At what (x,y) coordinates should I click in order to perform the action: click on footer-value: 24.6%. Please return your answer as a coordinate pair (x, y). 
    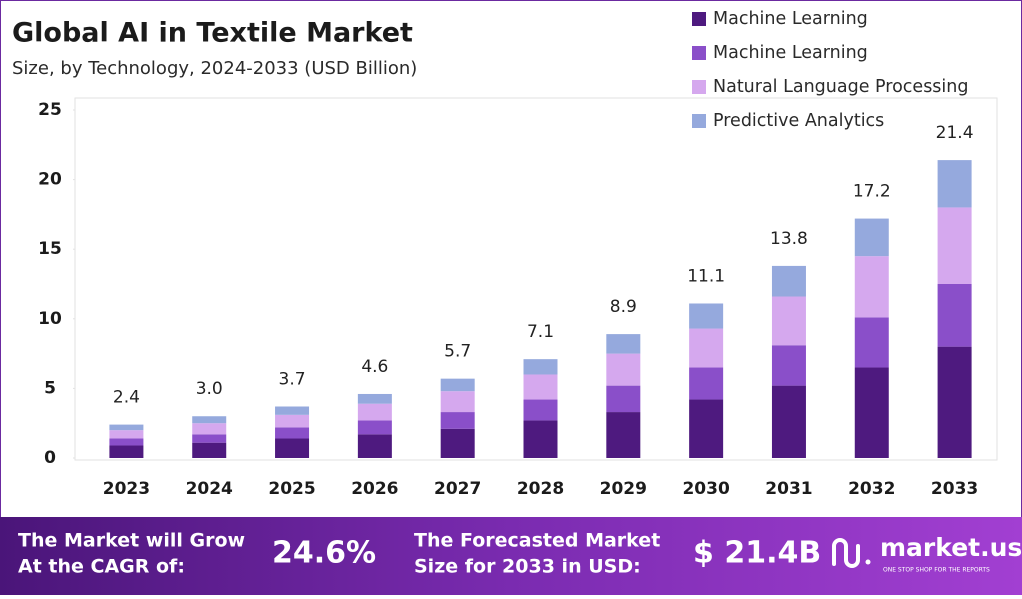
    Looking at the image, I should click on (324, 553).